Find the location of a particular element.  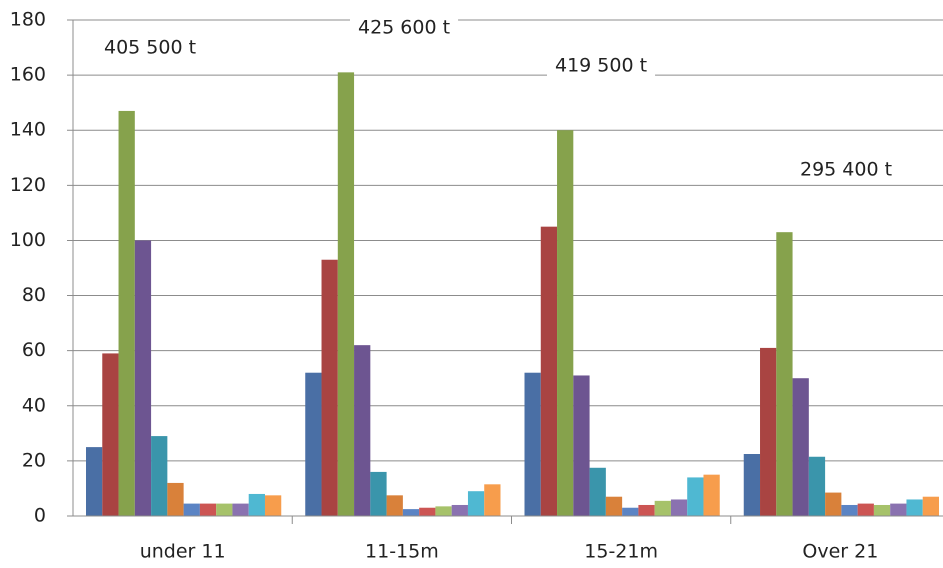

x-tick-label: Over 21 is located at coordinates (840, 552).